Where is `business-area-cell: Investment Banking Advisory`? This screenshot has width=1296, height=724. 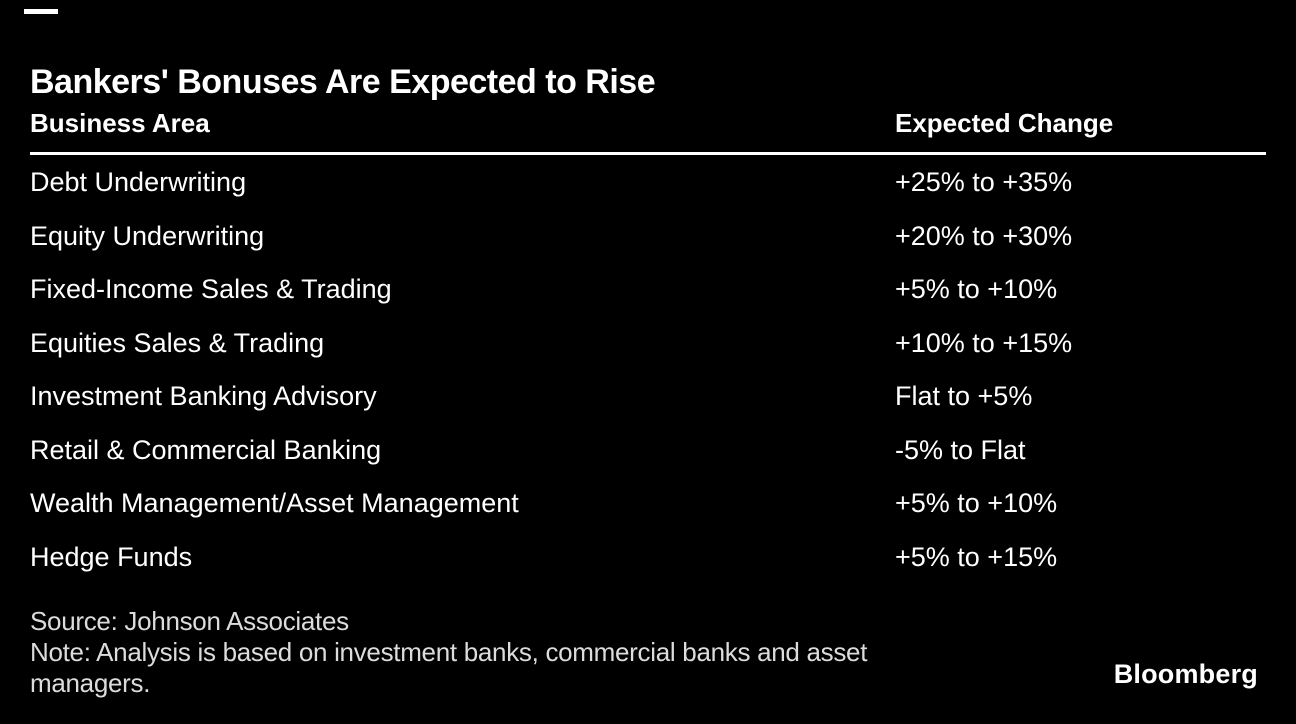
business-area-cell: Investment Banking Advisory is located at coordinates (203, 396).